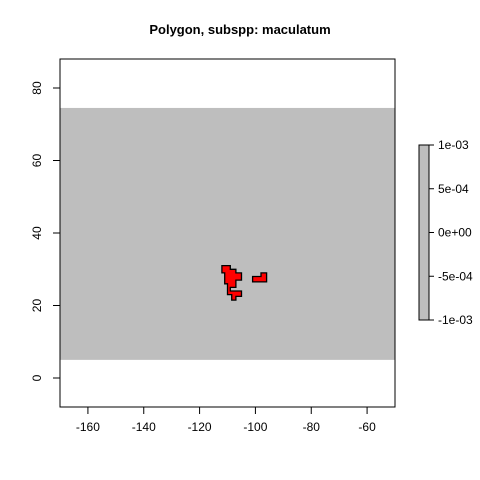 Image resolution: width=480 pixels, height=480 pixels. What do you see at coordinates (453, 145) in the screenshot?
I see `legend-label: 1e-03` at bounding box center [453, 145].